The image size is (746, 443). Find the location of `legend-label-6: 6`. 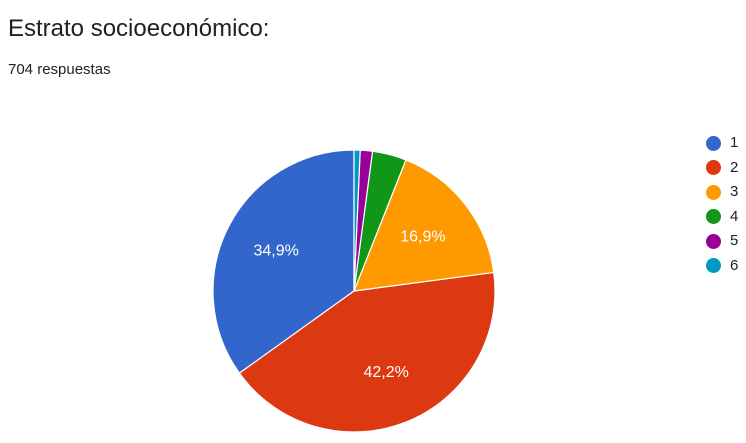

legend-label-6: 6 is located at coordinates (734, 265).